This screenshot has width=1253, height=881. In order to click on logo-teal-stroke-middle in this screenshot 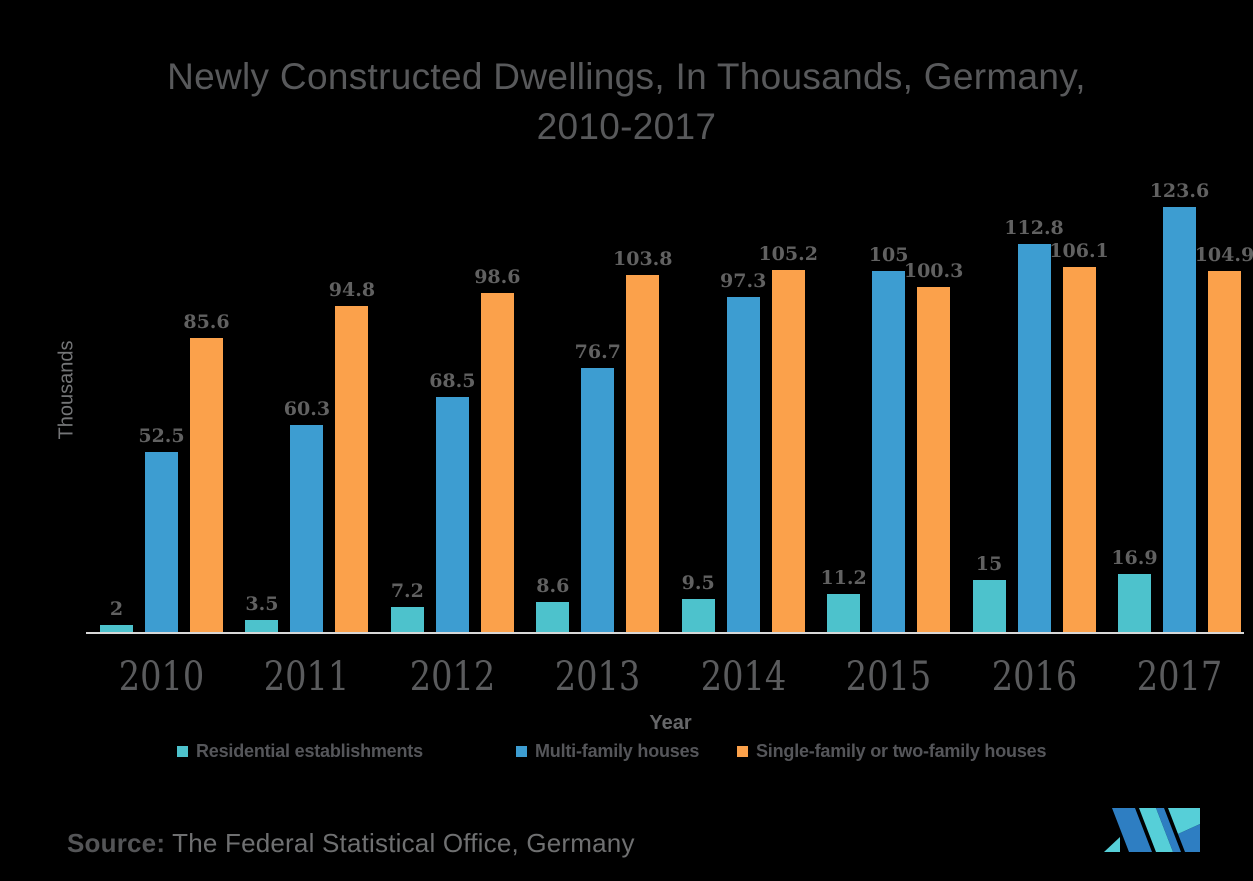, I will do `click(1156, 830)`.